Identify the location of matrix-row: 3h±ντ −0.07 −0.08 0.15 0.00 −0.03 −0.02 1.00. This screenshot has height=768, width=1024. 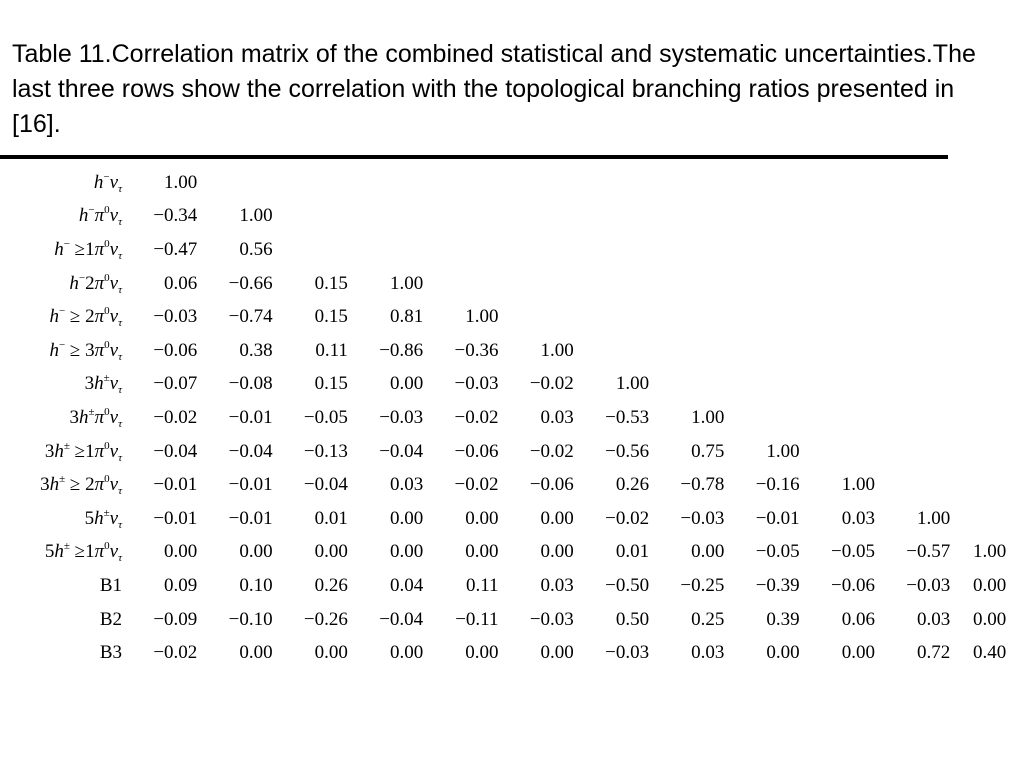
(503, 385).